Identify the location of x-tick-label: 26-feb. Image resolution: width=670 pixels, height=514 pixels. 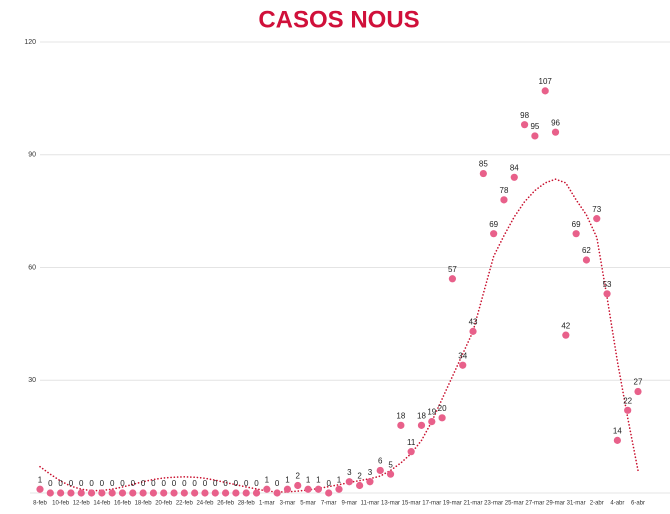
(226, 504).